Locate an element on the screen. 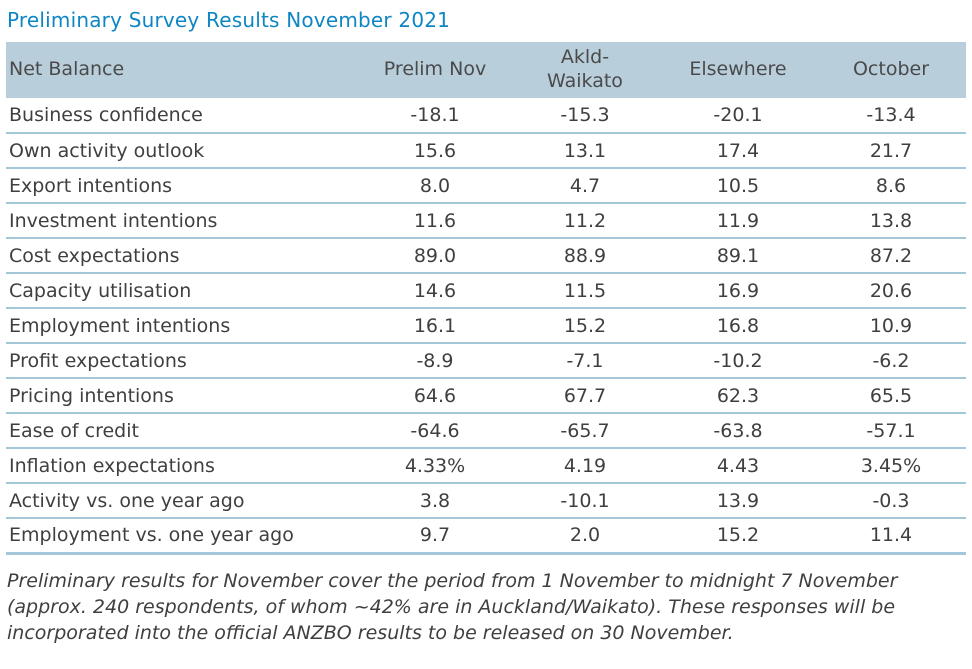  column-header-elsewhere: Elsewhere is located at coordinates (738, 69).